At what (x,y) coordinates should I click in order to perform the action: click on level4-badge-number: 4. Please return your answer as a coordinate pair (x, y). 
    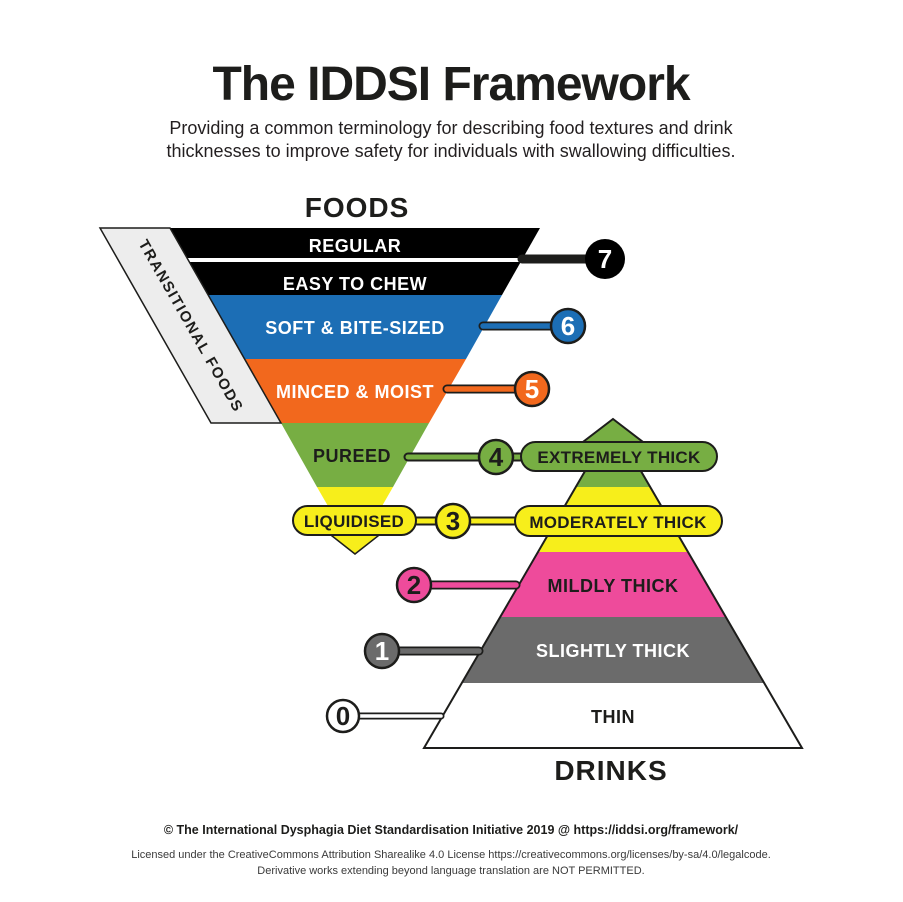
    Looking at the image, I should click on (496, 457).